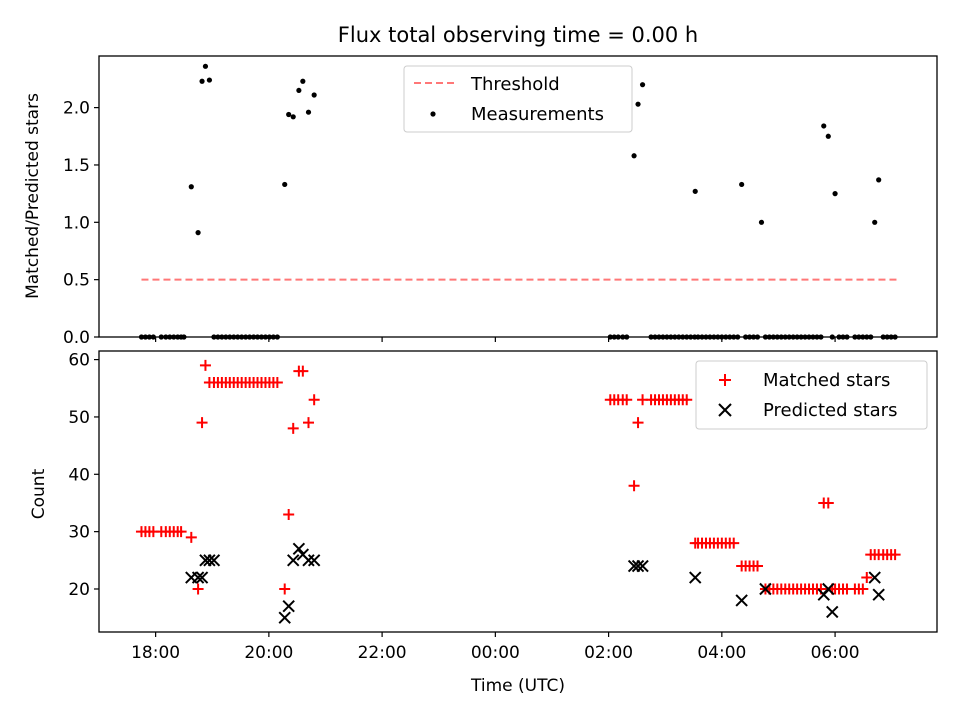 This screenshot has height=720, width=960. Describe the element at coordinates (515, 84) in the screenshot. I see `legend-label-threshold: Threshold` at that location.